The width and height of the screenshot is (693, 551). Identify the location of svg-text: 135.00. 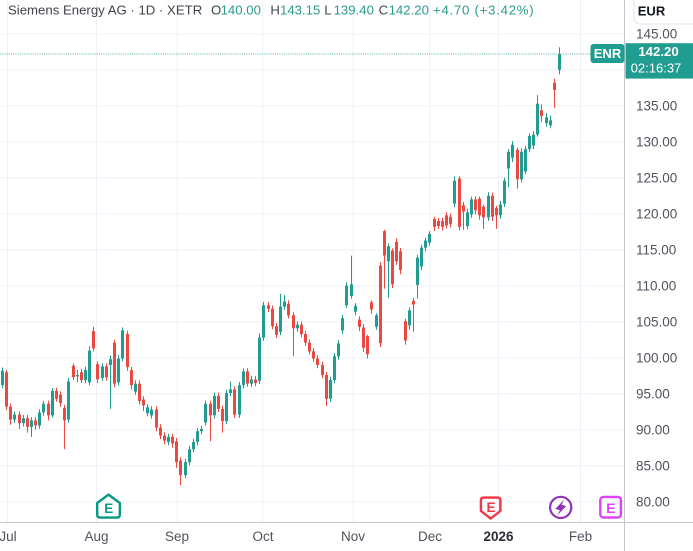
(656, 106).